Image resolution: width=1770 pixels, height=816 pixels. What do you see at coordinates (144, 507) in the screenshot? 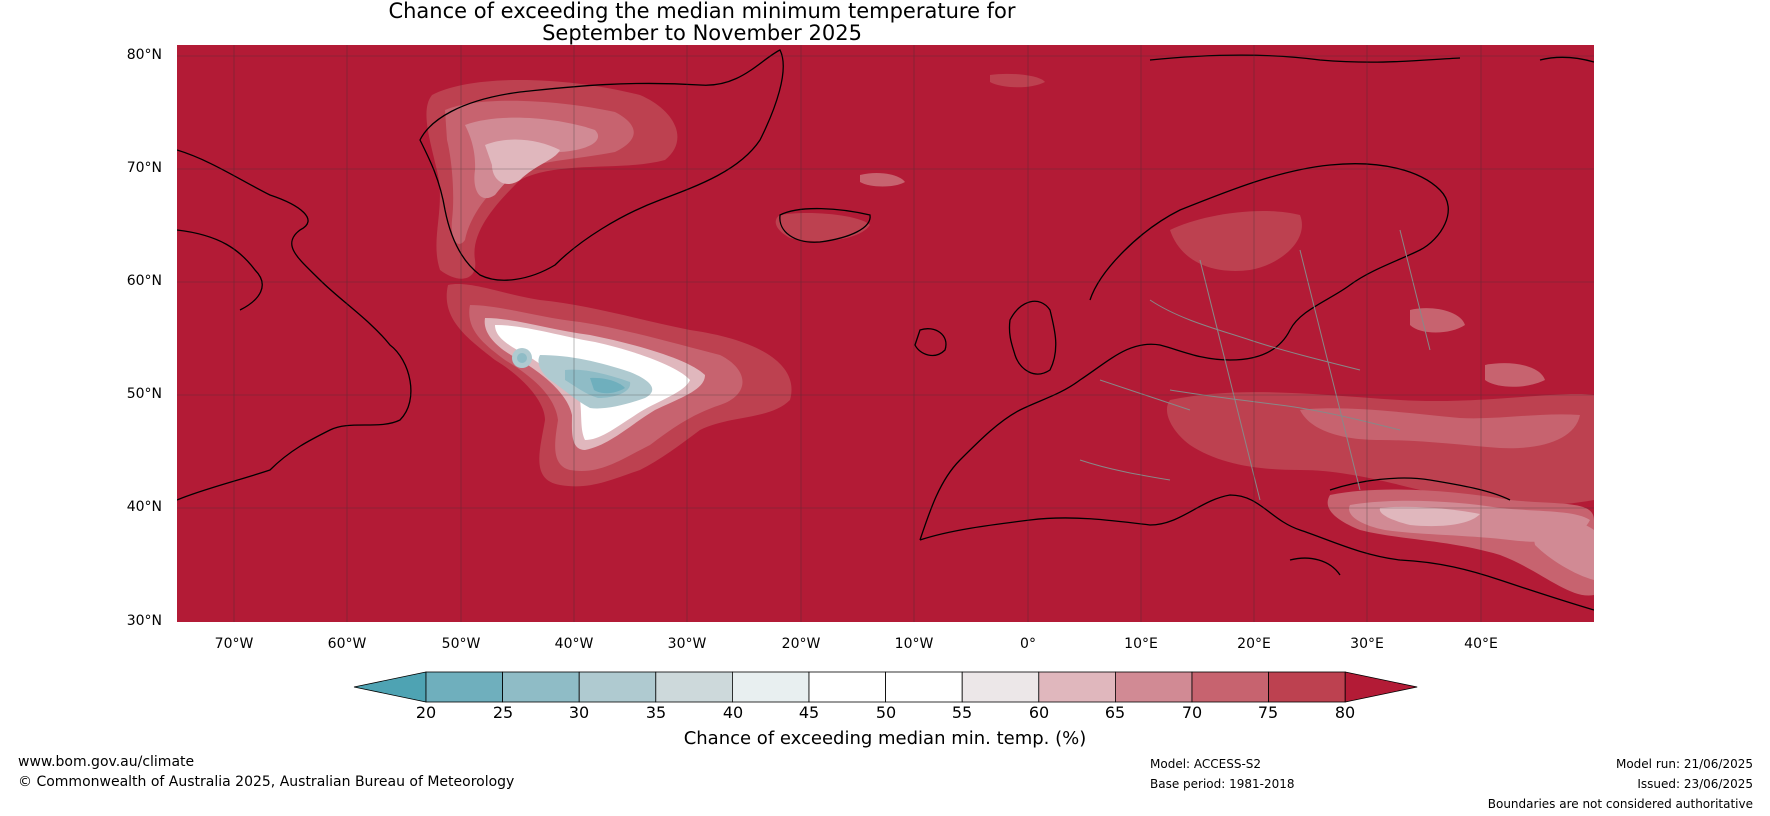
I see `lat-label-40n: 40°N` at bounding box center [144, 507].